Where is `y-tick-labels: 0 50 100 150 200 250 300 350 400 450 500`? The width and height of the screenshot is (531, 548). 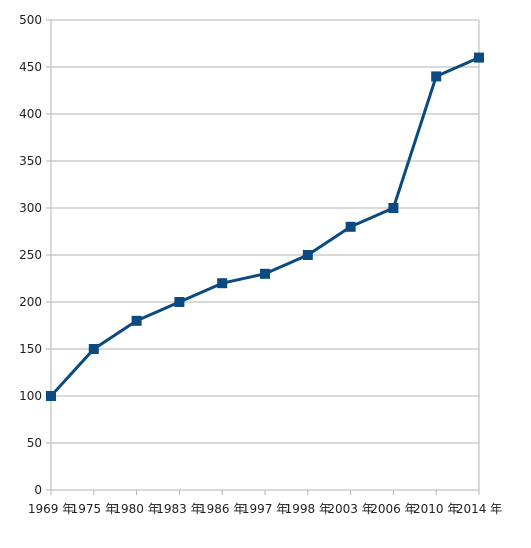 y-tick-labels: 0 50 100 150 200 250 300 350 400 450 500 is located at coordinates (30, 255).